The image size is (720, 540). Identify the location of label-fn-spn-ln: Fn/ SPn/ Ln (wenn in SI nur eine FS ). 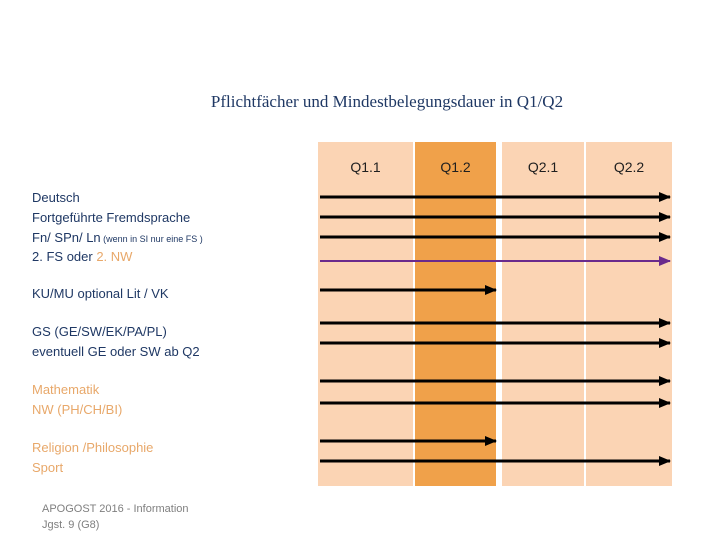
(117, 238).